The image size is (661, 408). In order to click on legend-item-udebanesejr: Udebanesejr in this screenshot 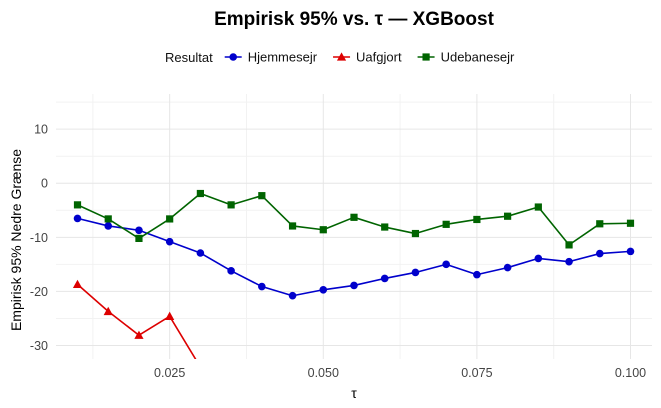, I will do `click(466, 57)`.